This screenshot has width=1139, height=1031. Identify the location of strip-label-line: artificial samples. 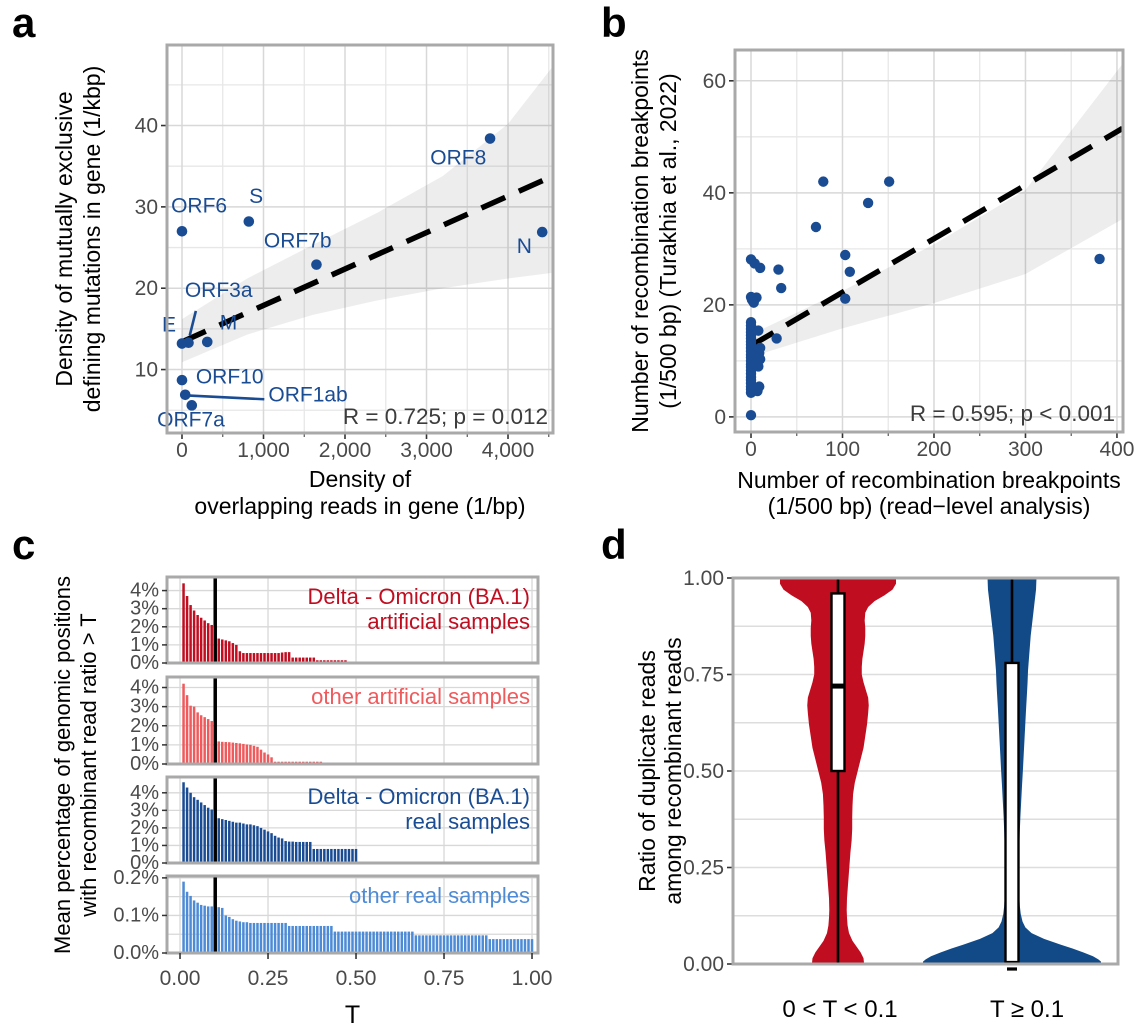
(448, 621).